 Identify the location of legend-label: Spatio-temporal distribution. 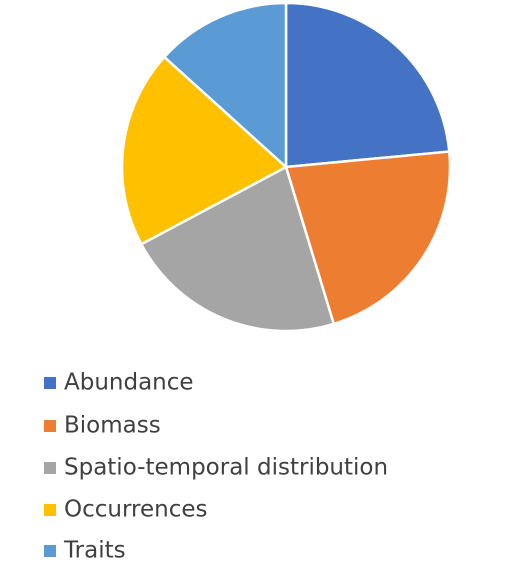
(226, 468).